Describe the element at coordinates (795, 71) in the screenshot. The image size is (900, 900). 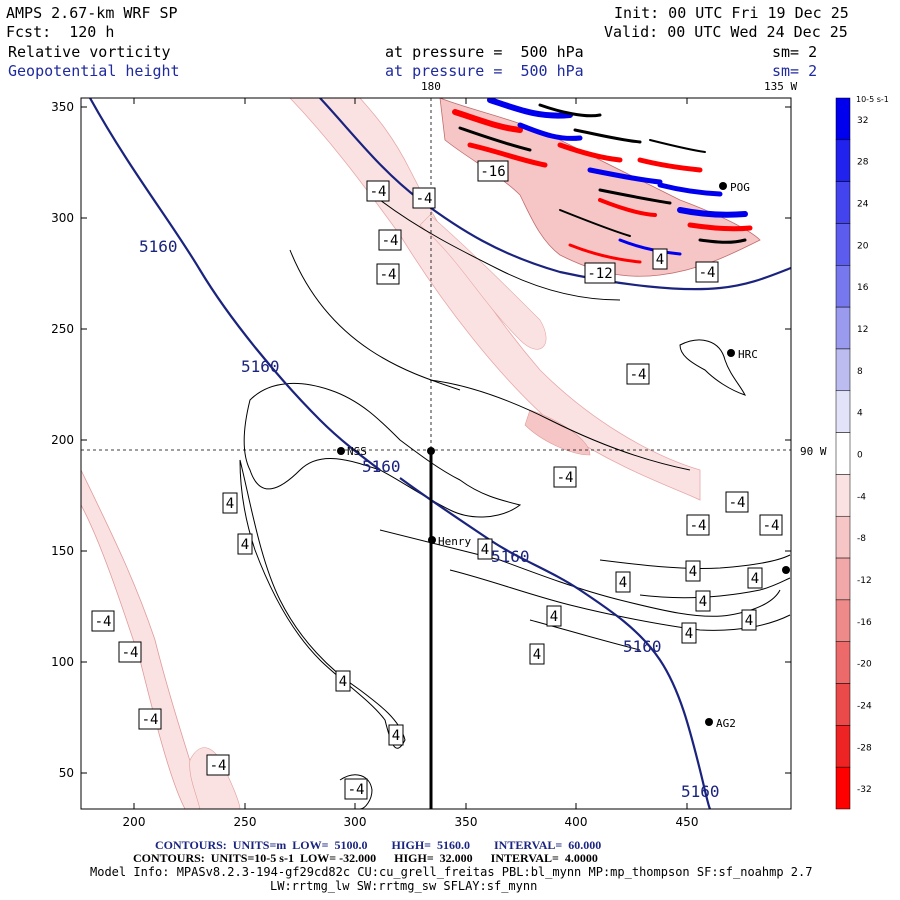
I see `field2-smoothing: sm= 2` at that location.